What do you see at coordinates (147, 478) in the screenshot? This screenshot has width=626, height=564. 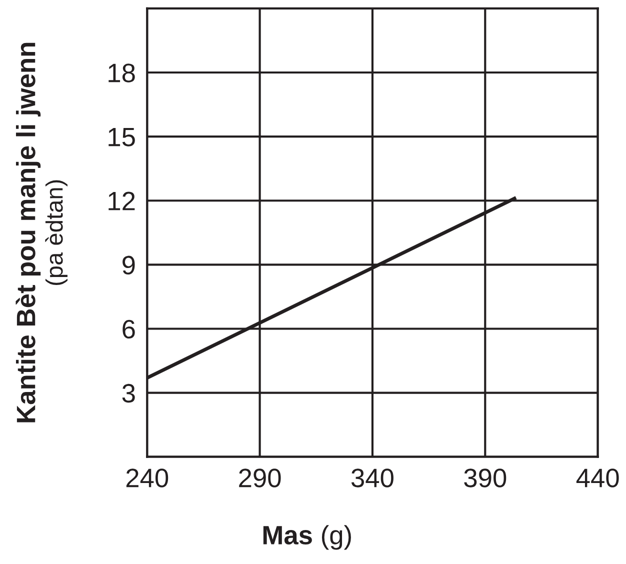 I see `x-tick-label: 240` at bounding box center [147, 478].